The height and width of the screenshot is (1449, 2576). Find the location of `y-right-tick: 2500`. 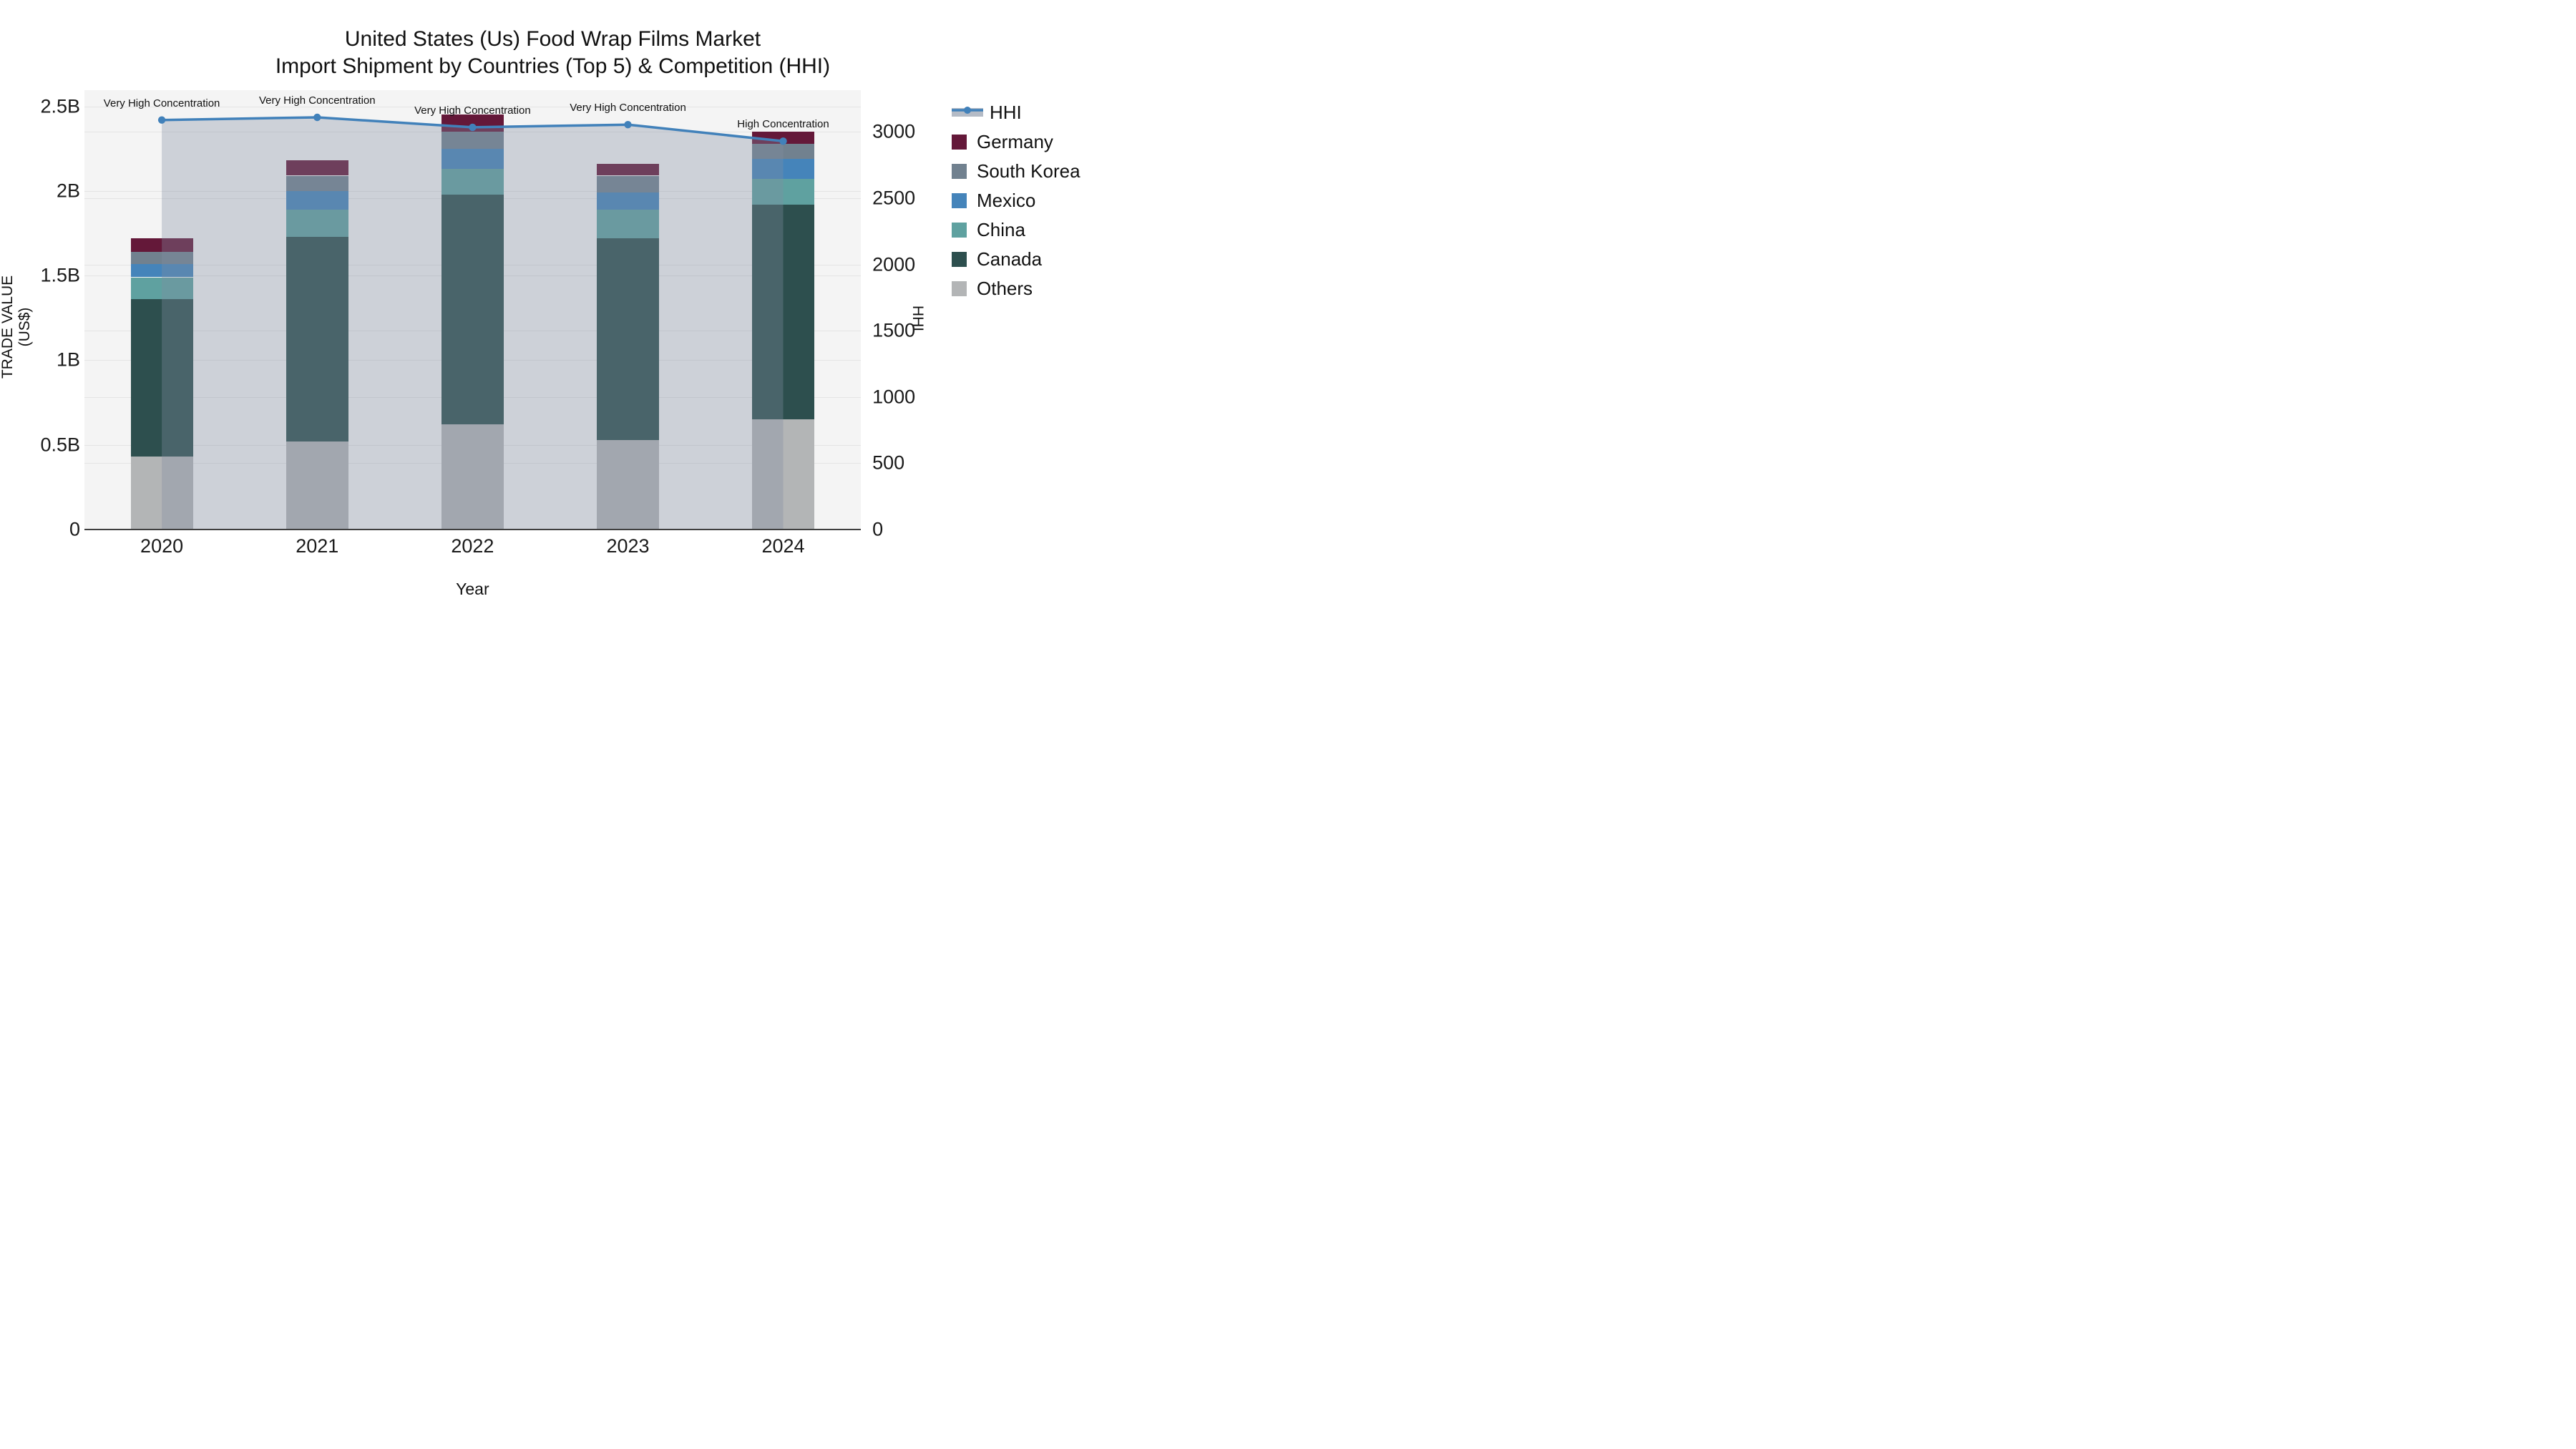

y-right-tick: 2500 is located at coordinates (894, 198).